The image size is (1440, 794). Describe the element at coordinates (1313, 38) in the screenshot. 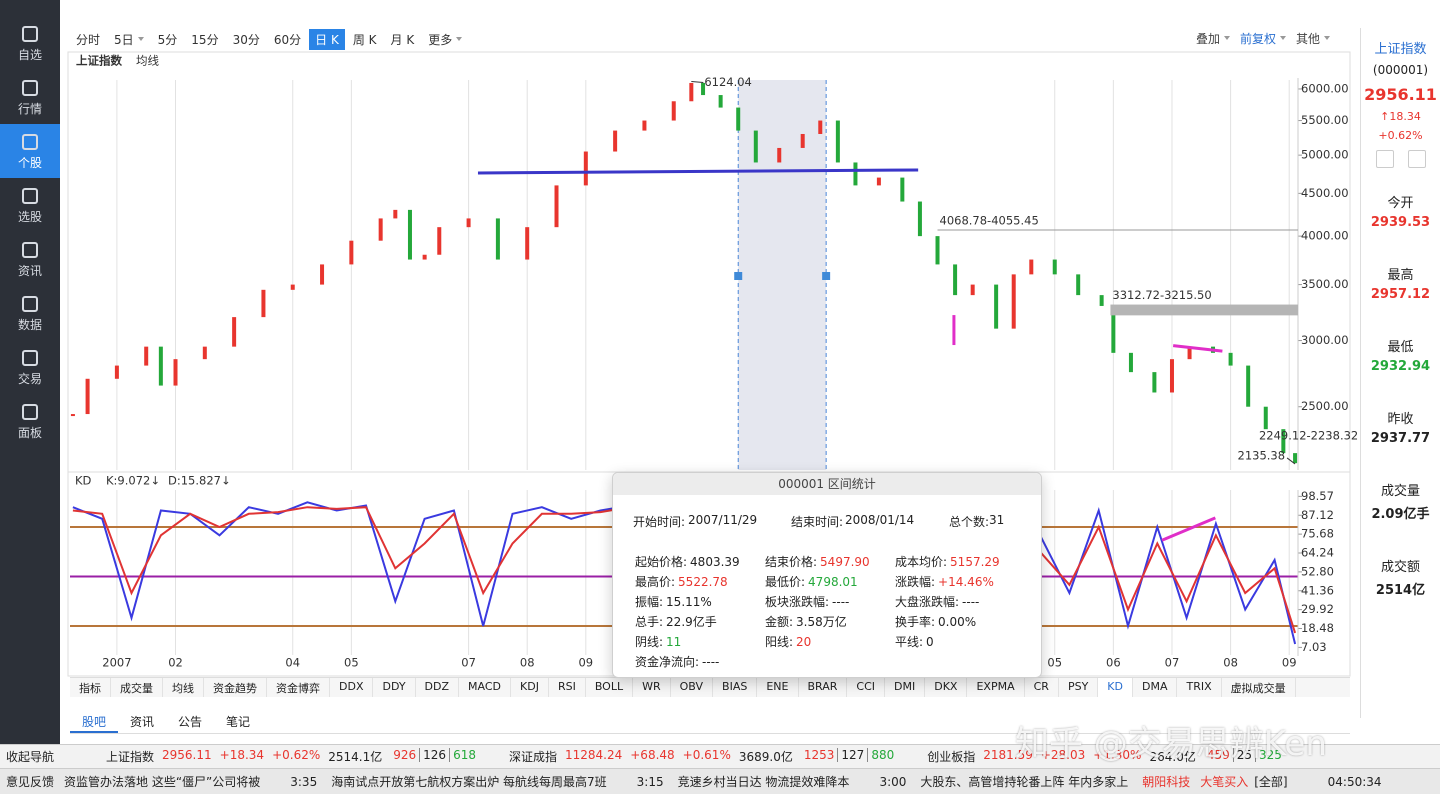

I see `toolbar-option: 其他` at that location.